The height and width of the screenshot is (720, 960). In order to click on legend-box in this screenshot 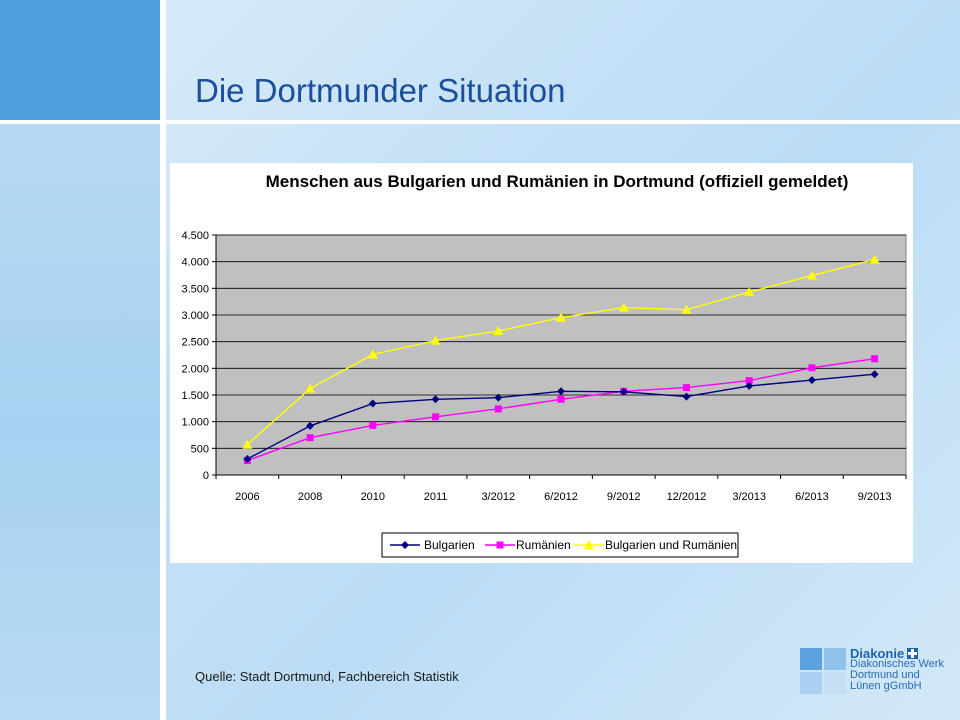, I will do `click(560, 545)`.